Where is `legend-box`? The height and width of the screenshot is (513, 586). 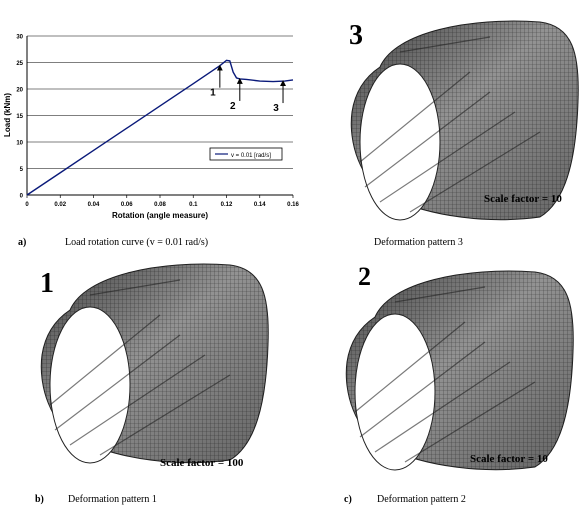 legend-box is located at coordinates (246, 154).